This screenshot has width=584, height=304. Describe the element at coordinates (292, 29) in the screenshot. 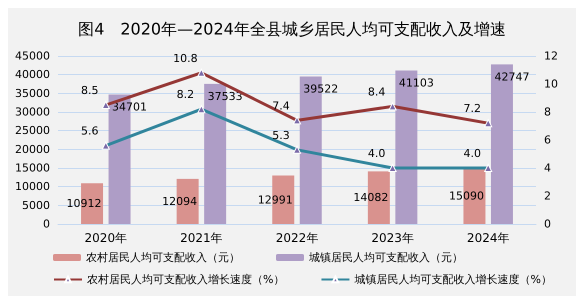

I see `chart-title: 图4 2020年—2024年全县城乡居民人均可支配收入及增速` at that location.